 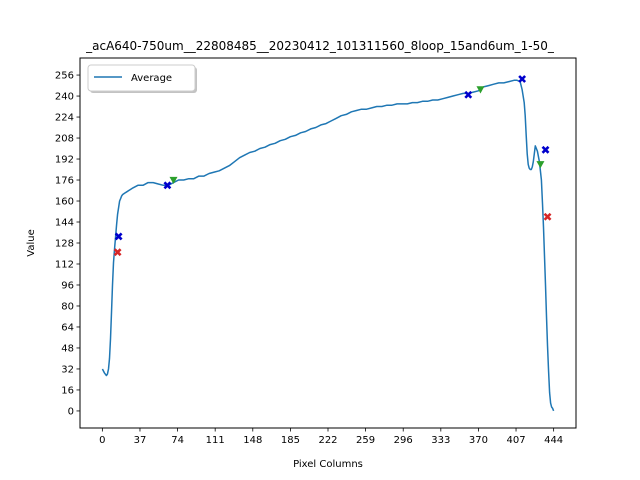 What do you see at coordinates (102, 440) in the screenshot?
I see `x-tick-label: 0` at bounding box center [102, 440].